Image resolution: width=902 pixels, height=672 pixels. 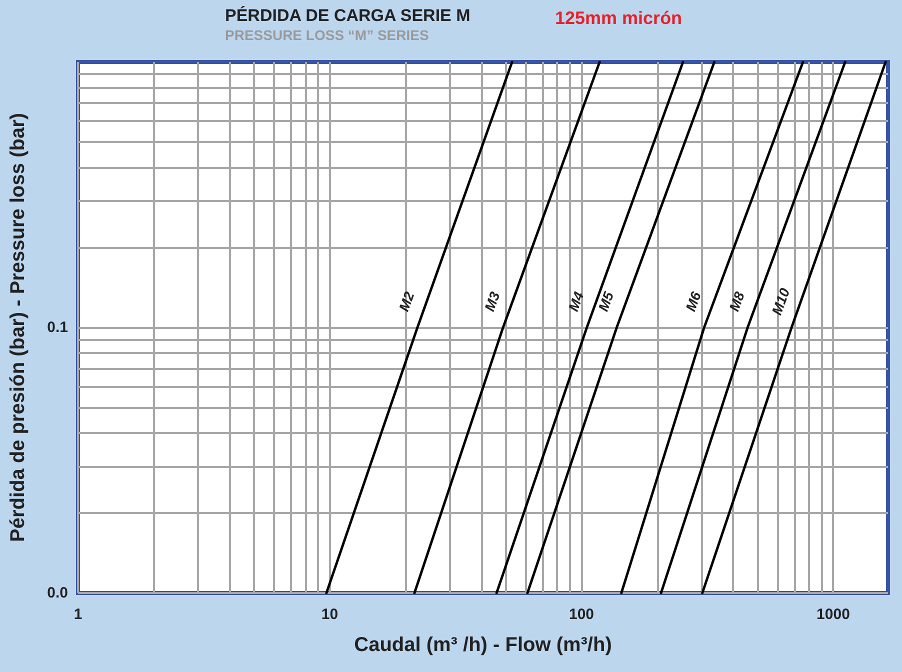 I want to click on text: M3, so click(x=492, y=301).